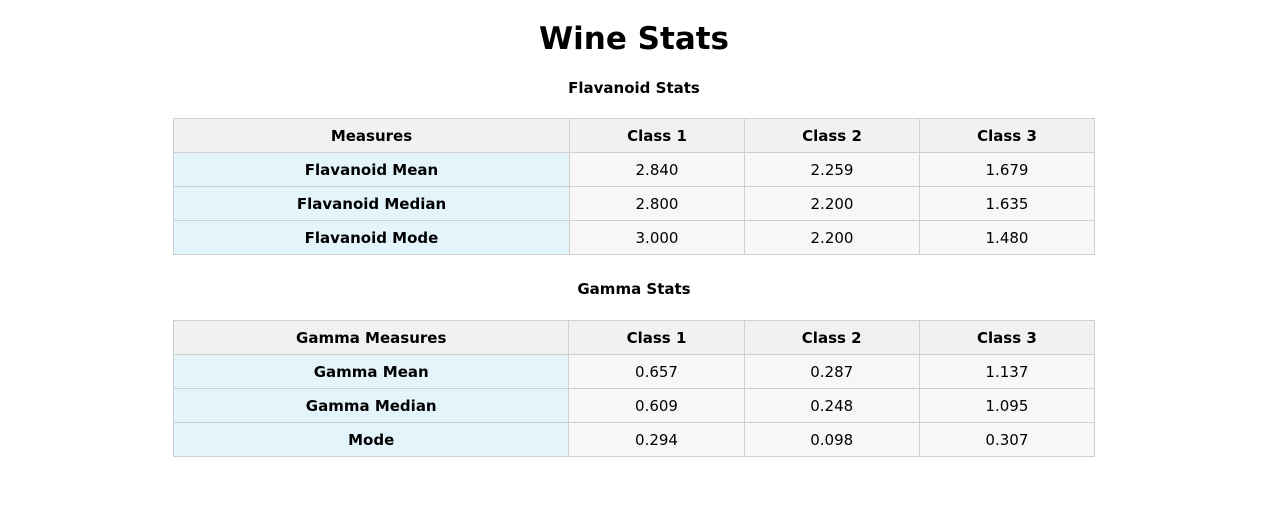 Image resolution: width=1268 pixels, height=525 pixels. What do you see at coordinates (657, 169) in the screenshot?
I see `table-cell: 2.840` at bounding box center [657, 169].